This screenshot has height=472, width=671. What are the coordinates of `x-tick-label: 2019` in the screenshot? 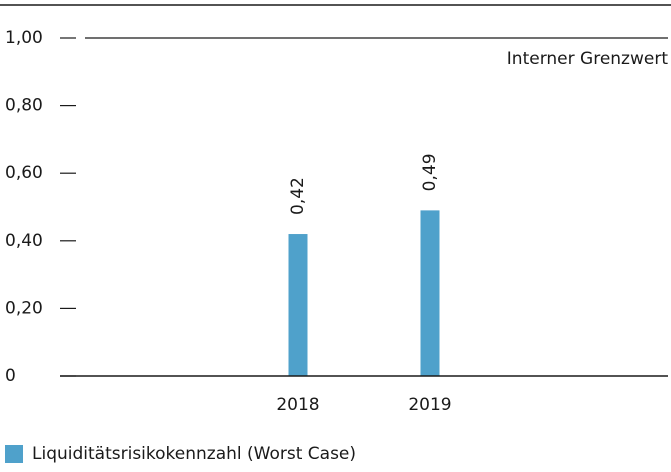 It's located at (429, 405).